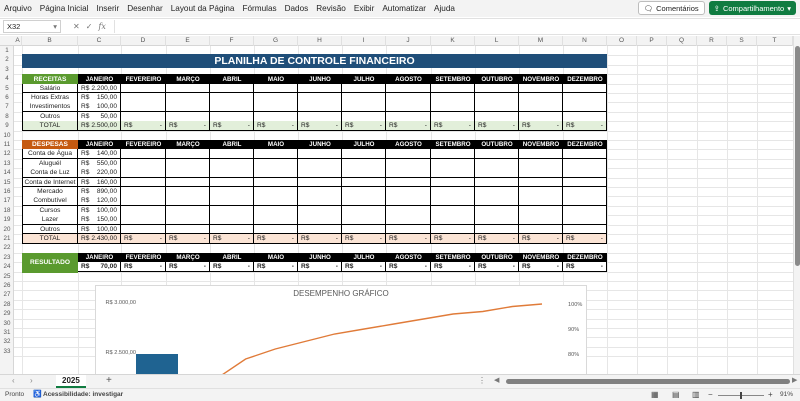 Image resolution: width=800 pixels, height=401 pixels. Describe the element at coordinates (99, 239) in the screenshot. I see `despesas-total-value: R$ 2.430,00` at that location.